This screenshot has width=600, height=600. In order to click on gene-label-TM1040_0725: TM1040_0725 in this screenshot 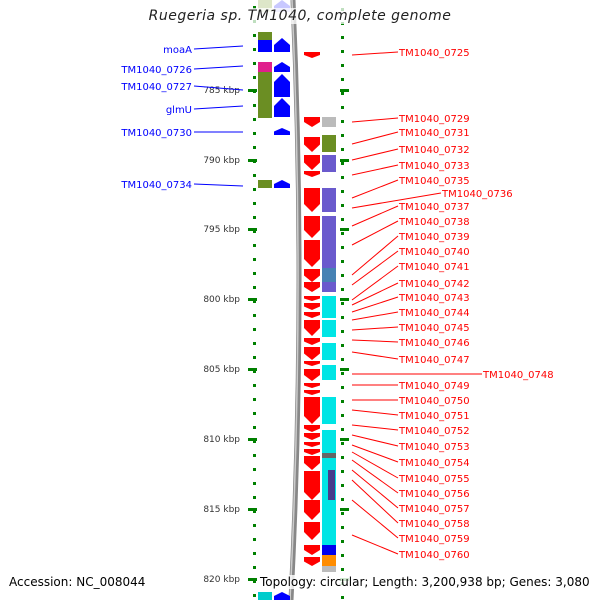, I will do `click(434, 53)`.